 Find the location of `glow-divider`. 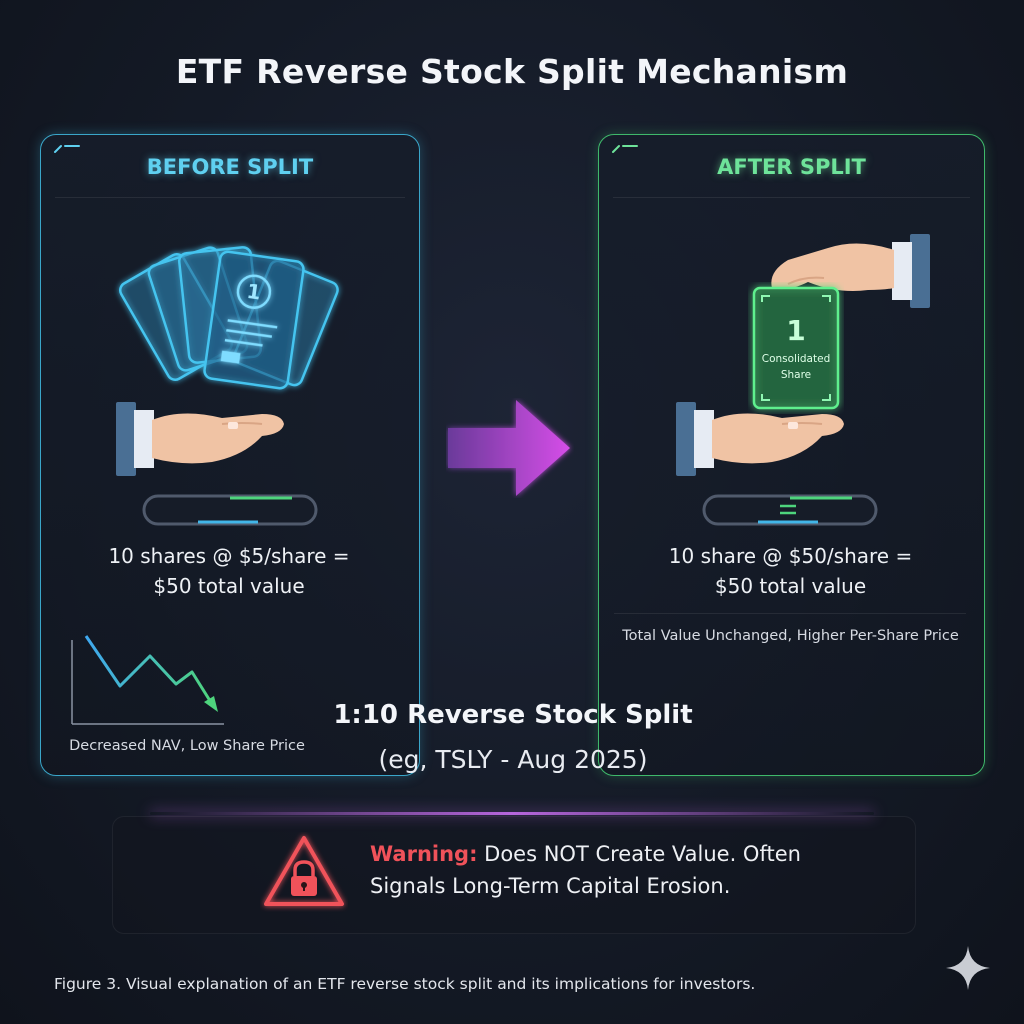

glow-divider is located at coordinates (512, 813).